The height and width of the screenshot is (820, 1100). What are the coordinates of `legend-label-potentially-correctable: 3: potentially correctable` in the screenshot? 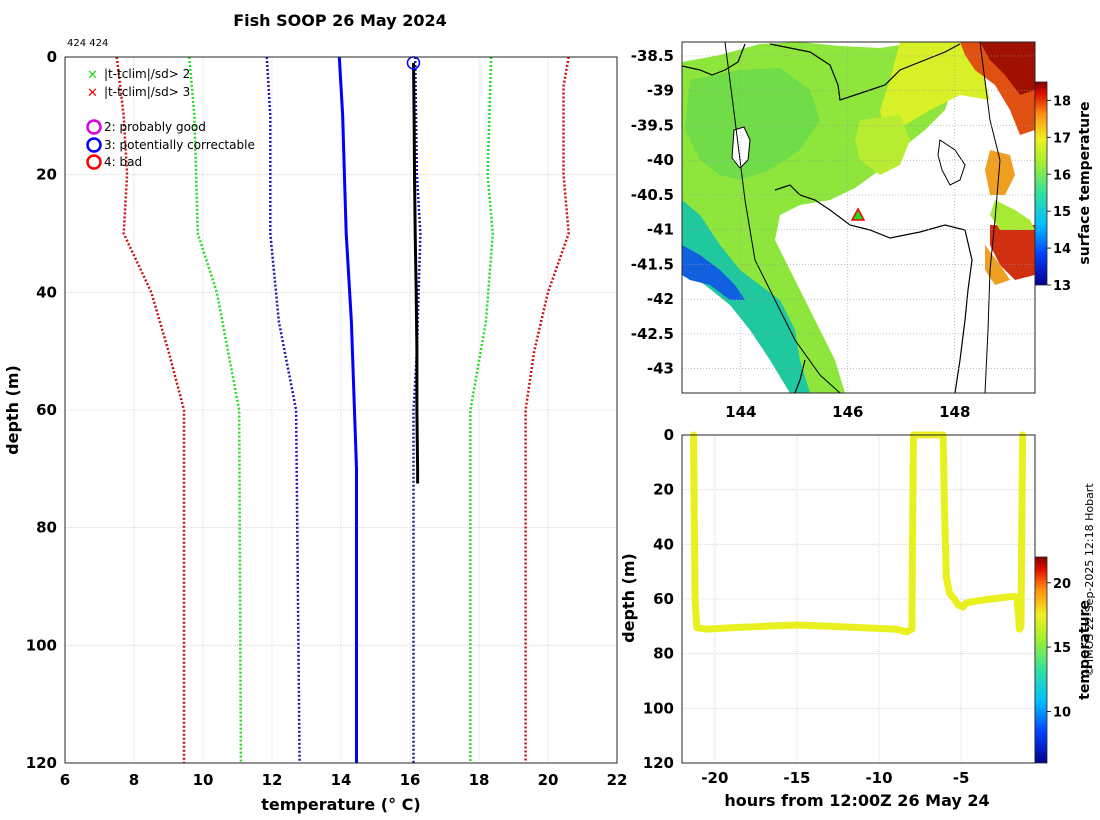 It's located at (179, 145).